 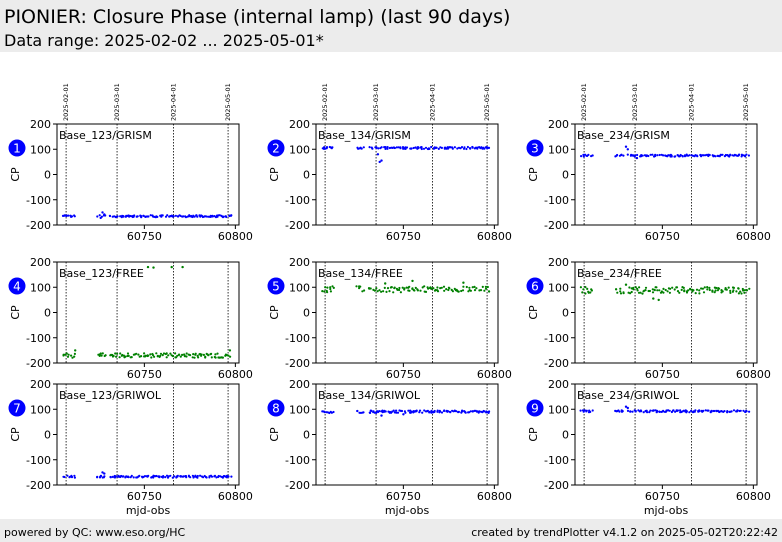 What do you see at coordinates (565, 313) in the screenshot?
I see `y-tick-label: 0` at bounding box center [565, 313].